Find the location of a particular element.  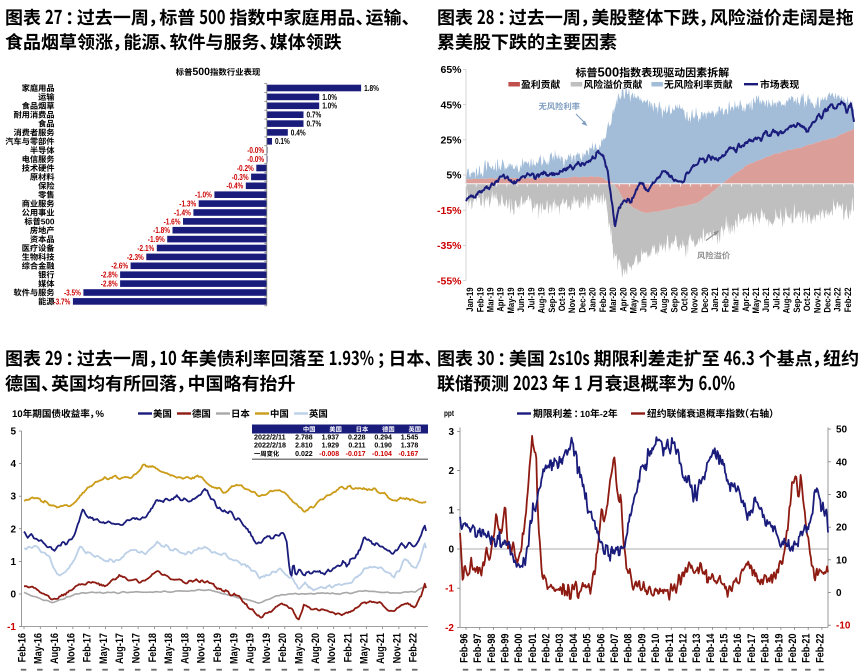

svg-text: May-18 is located at coordinates (169, 648).